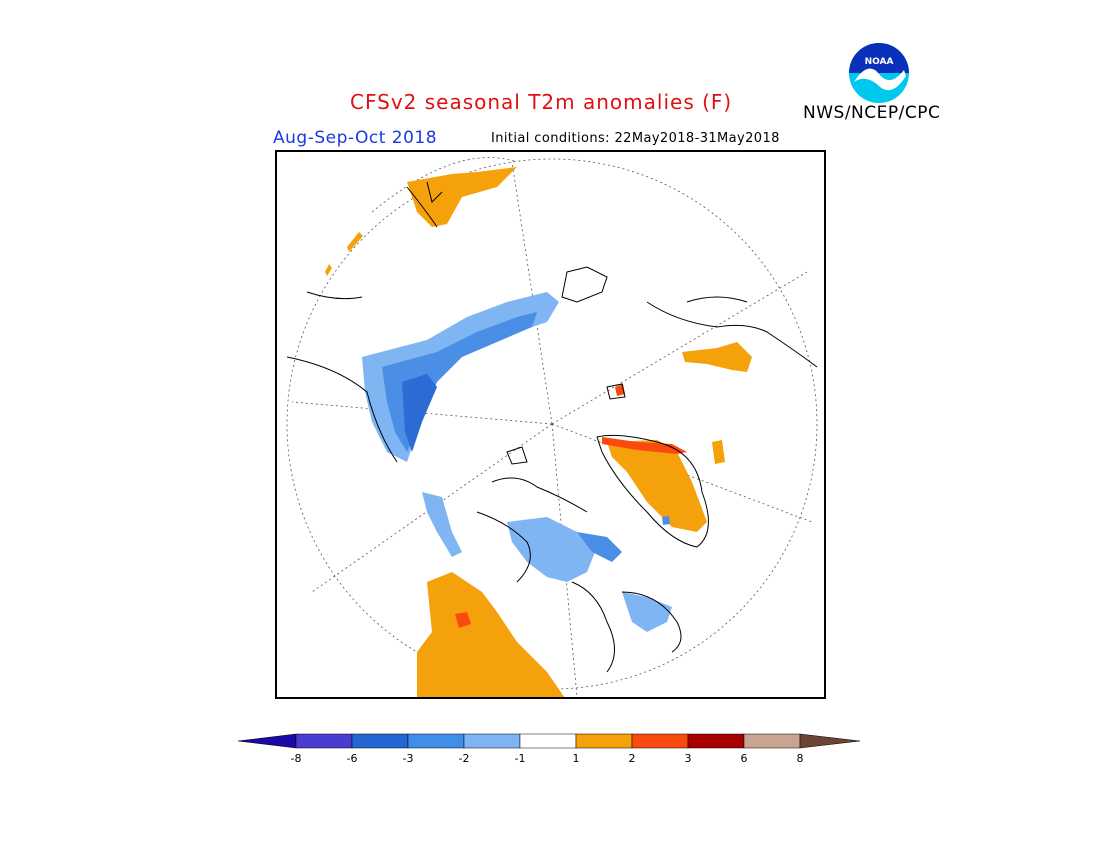 The height and width of the screenshot is (850, 1100). What do you see at coordinates (599, 547) in the screenshot?
I see `cold-region-baffin` at bounding box center [599, 547].